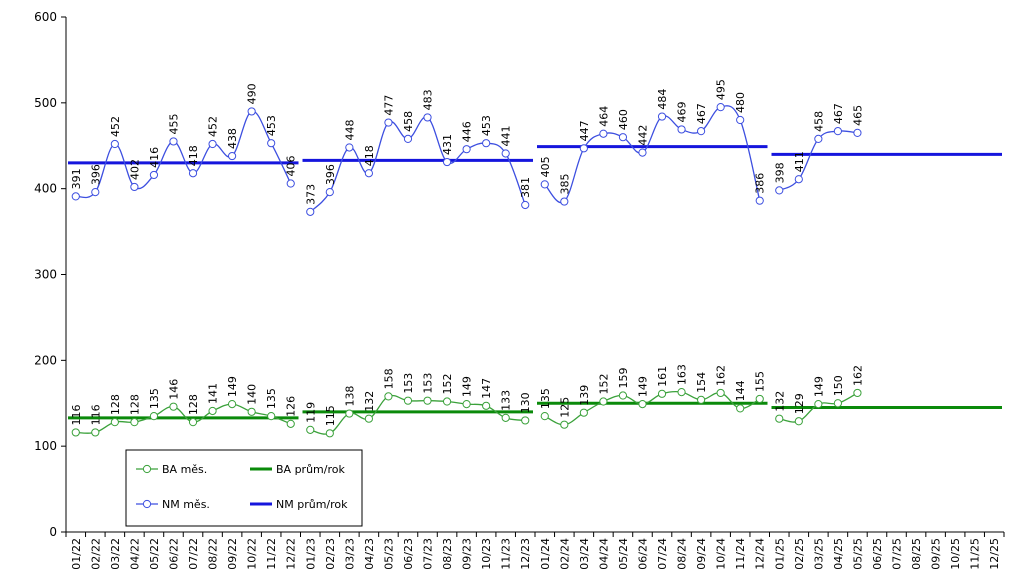  I want to click on data-label: 467, so click(838, 113).